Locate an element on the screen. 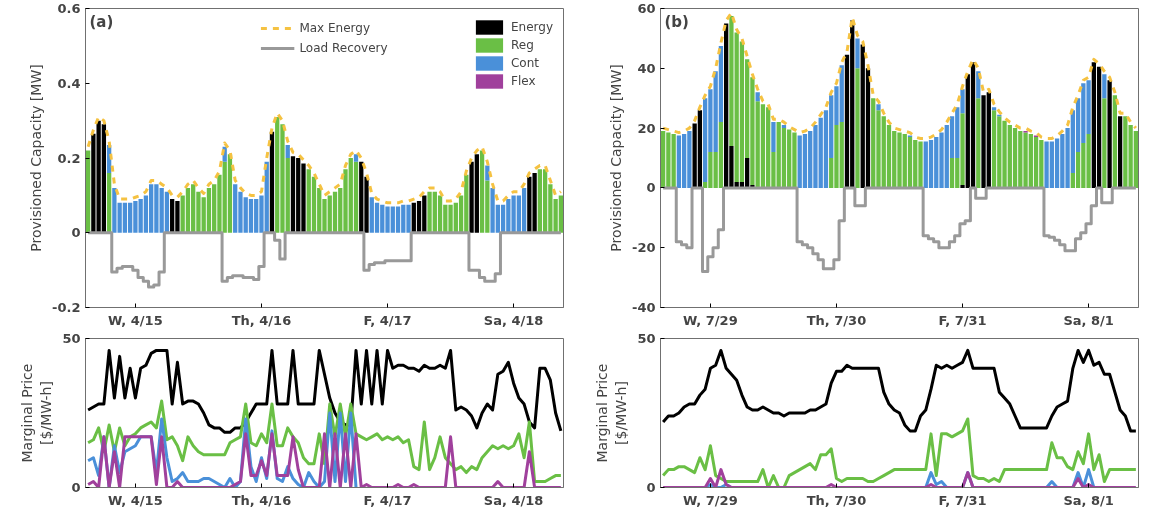  y-tick-label: -40 is located at coordinates (644, 307).